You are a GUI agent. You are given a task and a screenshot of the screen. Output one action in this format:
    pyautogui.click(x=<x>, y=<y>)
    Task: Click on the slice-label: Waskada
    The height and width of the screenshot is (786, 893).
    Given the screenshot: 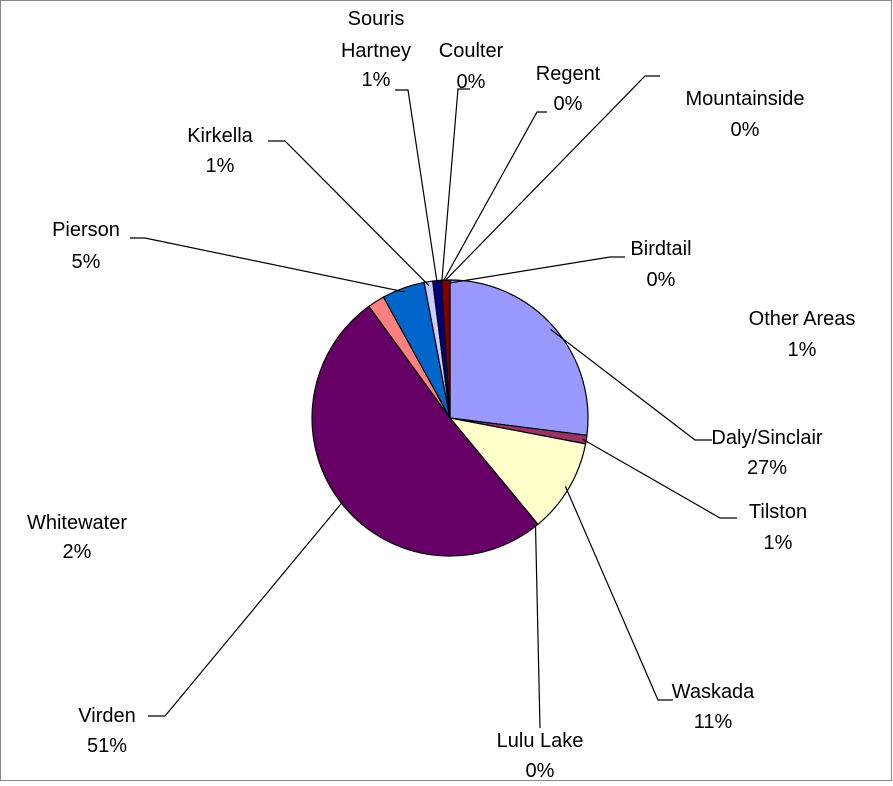 What is the action you would take?
    pyautogui.click(x=713, y=692)
    